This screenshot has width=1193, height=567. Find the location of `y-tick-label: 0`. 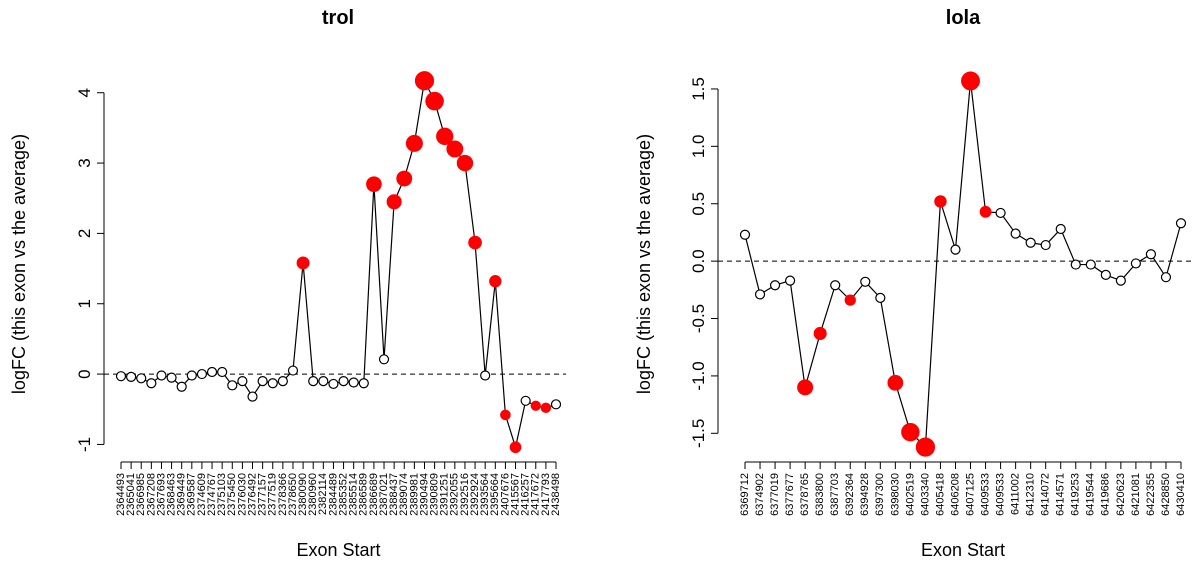

y-tick-label: 0 is located at coordinates (84, 373).